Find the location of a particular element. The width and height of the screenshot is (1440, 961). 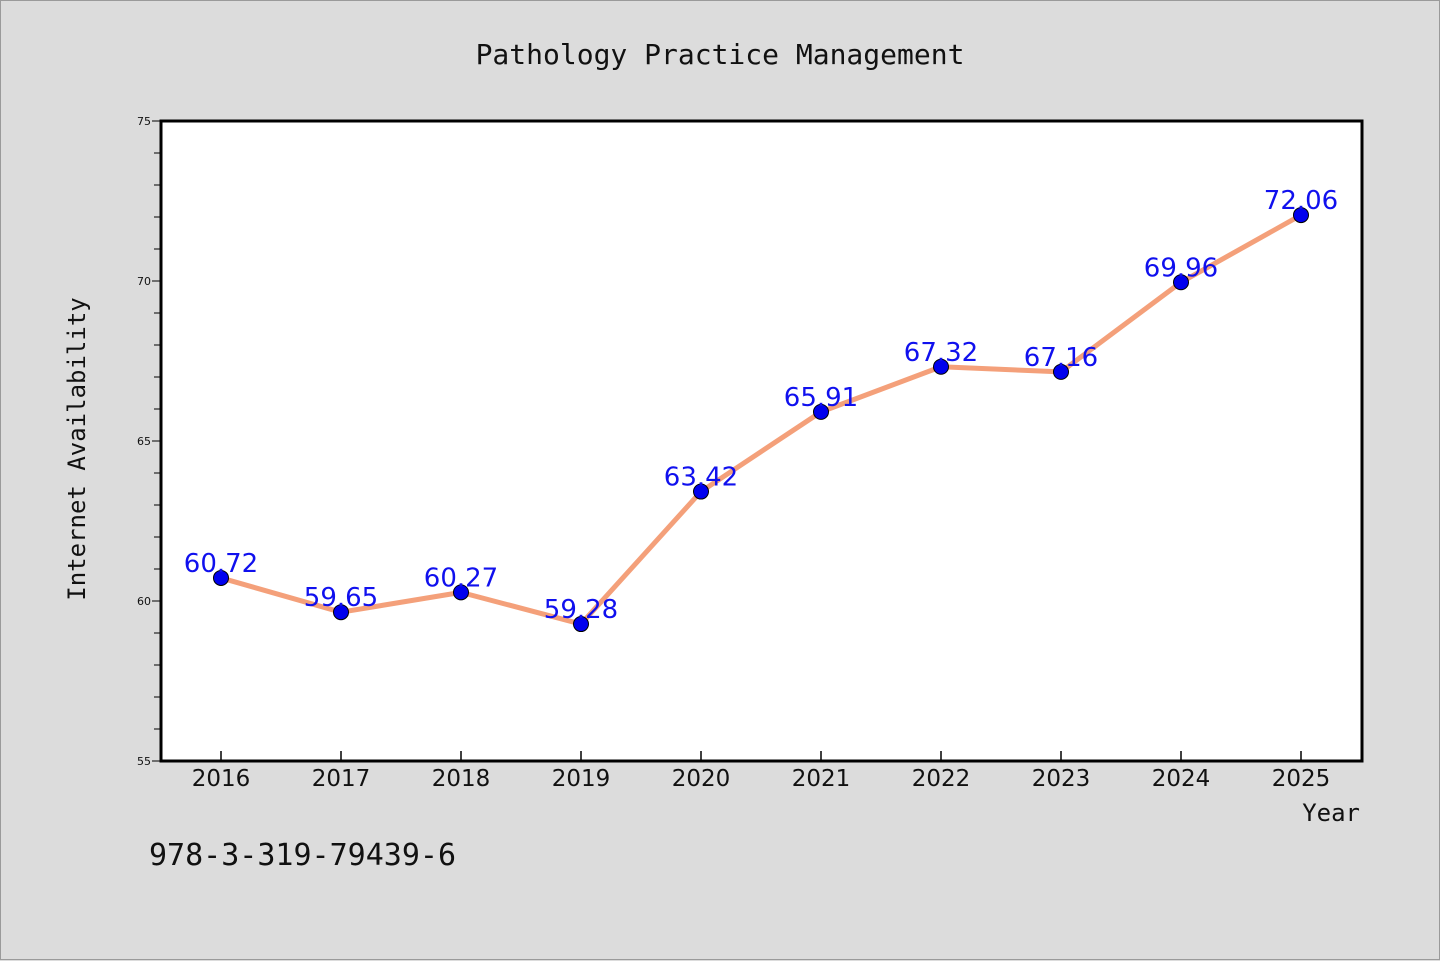

data-label: 65.91 is located at coordinates (821, 398).